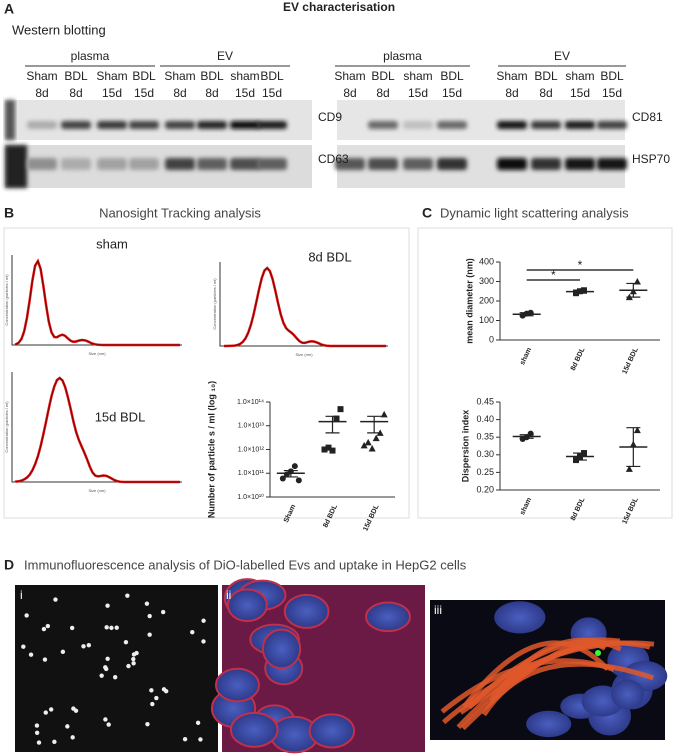 The image size is (678, 755). What do you see at coordinates (180, 212) in the screenshot?
I see `panel-subtitle: Nanosight Tracking analysis` at bounding box center [180, 212].